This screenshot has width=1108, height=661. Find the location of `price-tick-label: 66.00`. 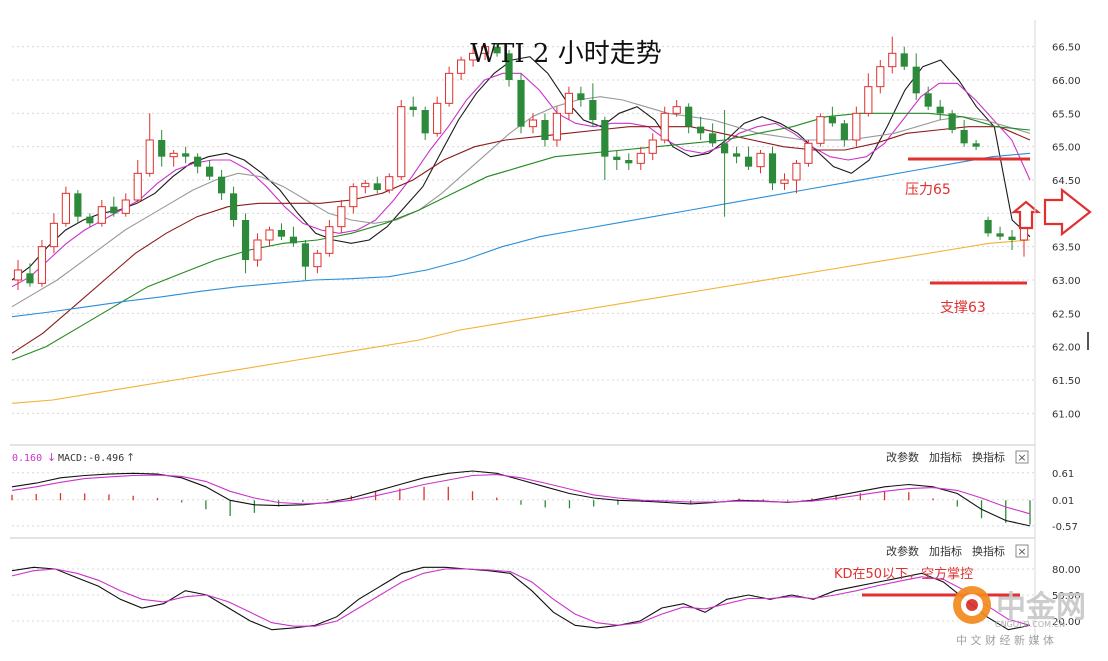

price-tick-label: 66.00 is located at coordinates (1066, 81).